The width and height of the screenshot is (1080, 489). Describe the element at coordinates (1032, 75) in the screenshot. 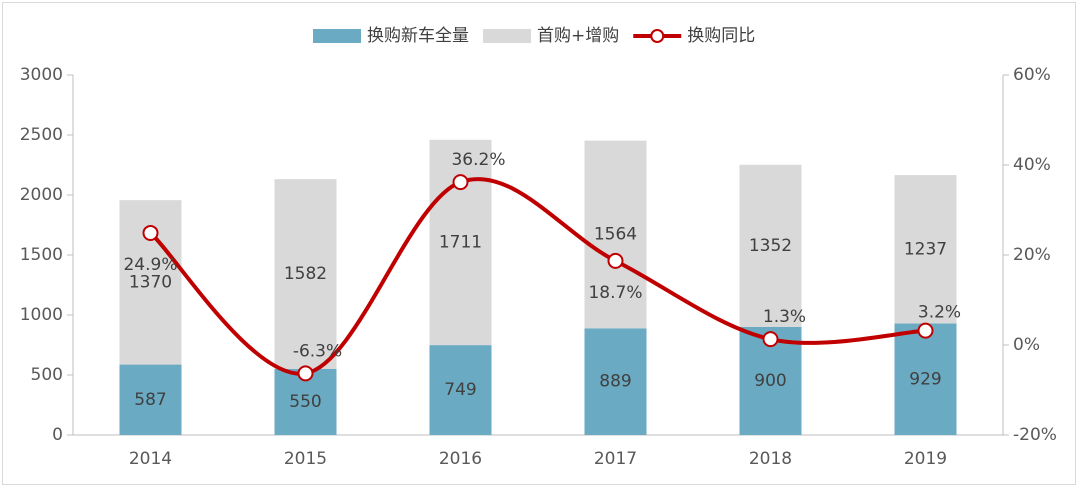

I see `right-tick-label: 60%` at that location.